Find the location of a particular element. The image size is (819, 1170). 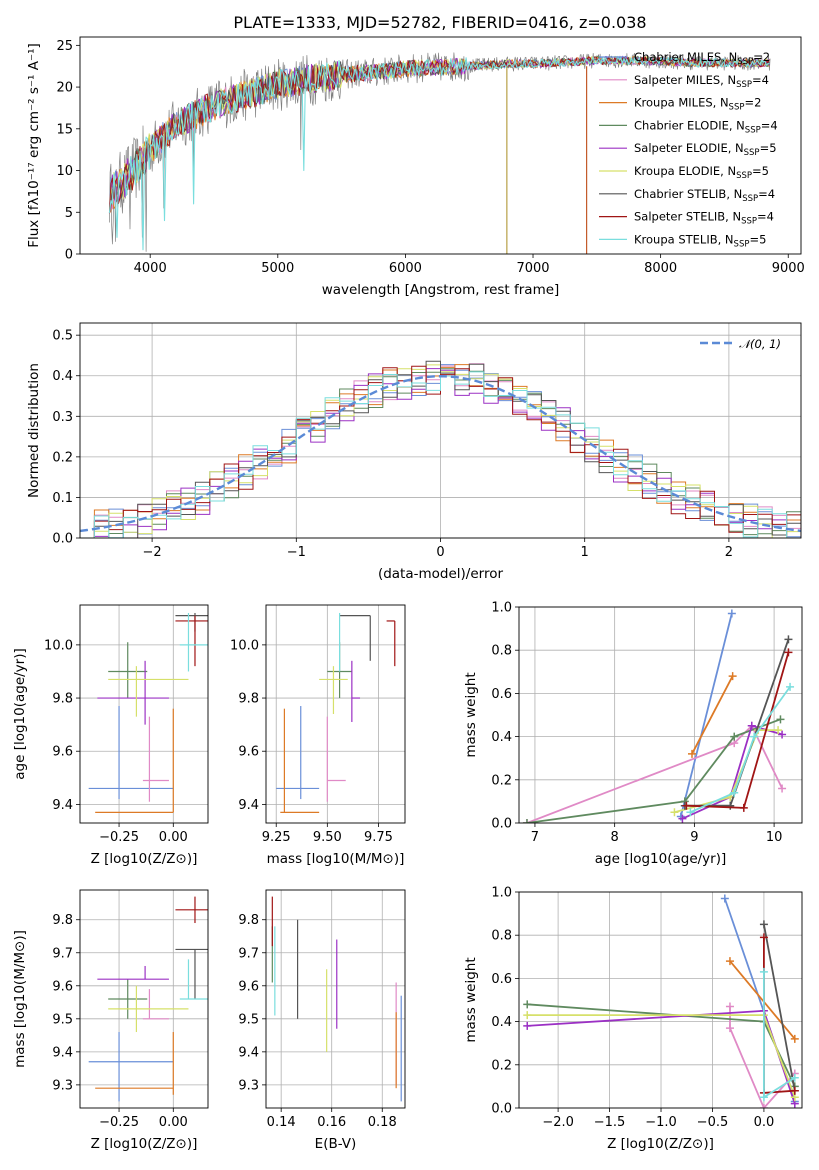

weight_vs_age-xtick-label: 7 is located at coordinates (535, 837).